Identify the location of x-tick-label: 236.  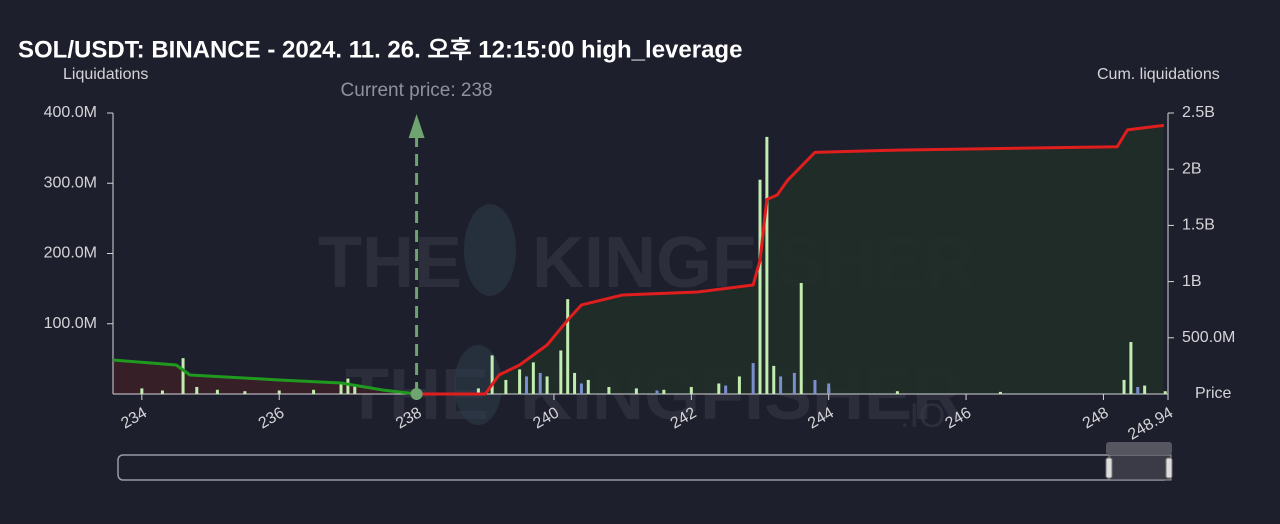
(272, 418).